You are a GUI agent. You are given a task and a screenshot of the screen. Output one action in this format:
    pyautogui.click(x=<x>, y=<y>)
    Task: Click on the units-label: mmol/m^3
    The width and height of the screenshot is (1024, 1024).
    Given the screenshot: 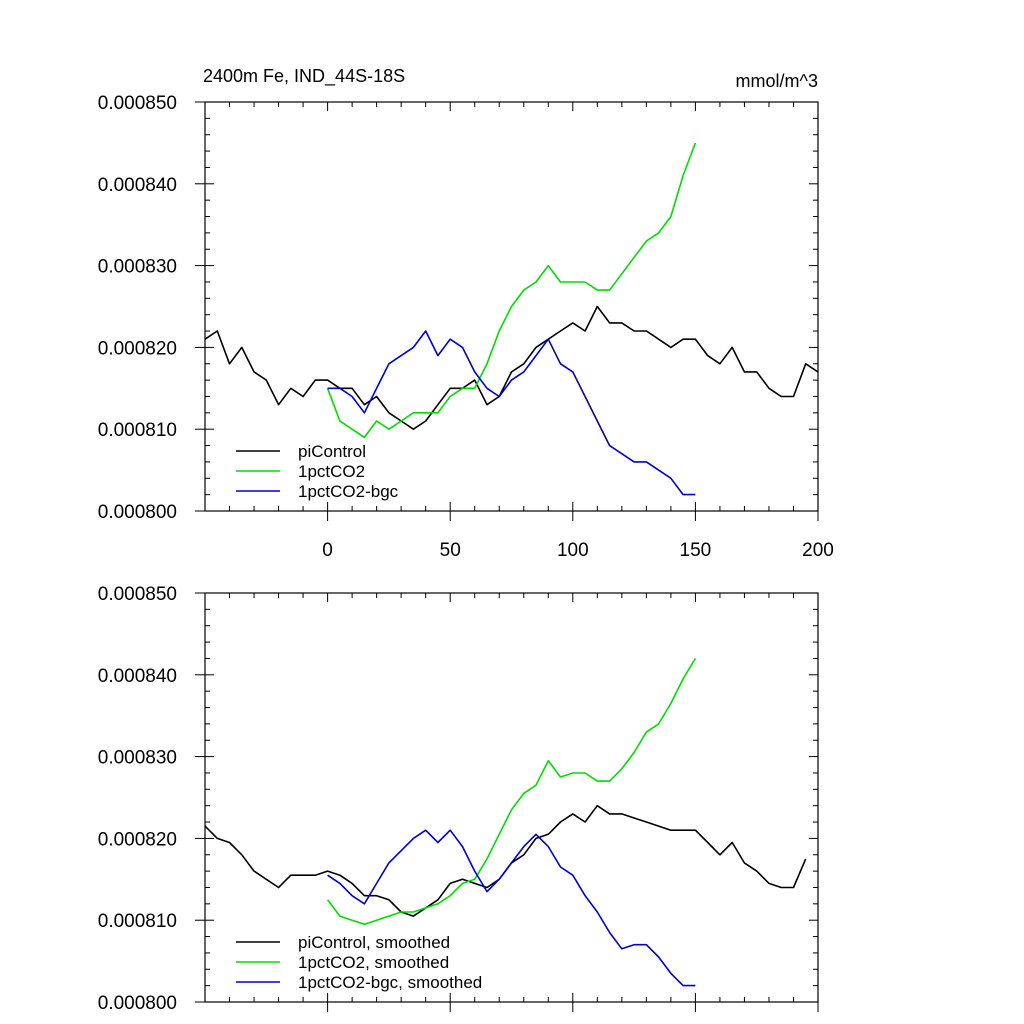 What is the action you would take?
    pyautogui.click(x=777, y=81)
    